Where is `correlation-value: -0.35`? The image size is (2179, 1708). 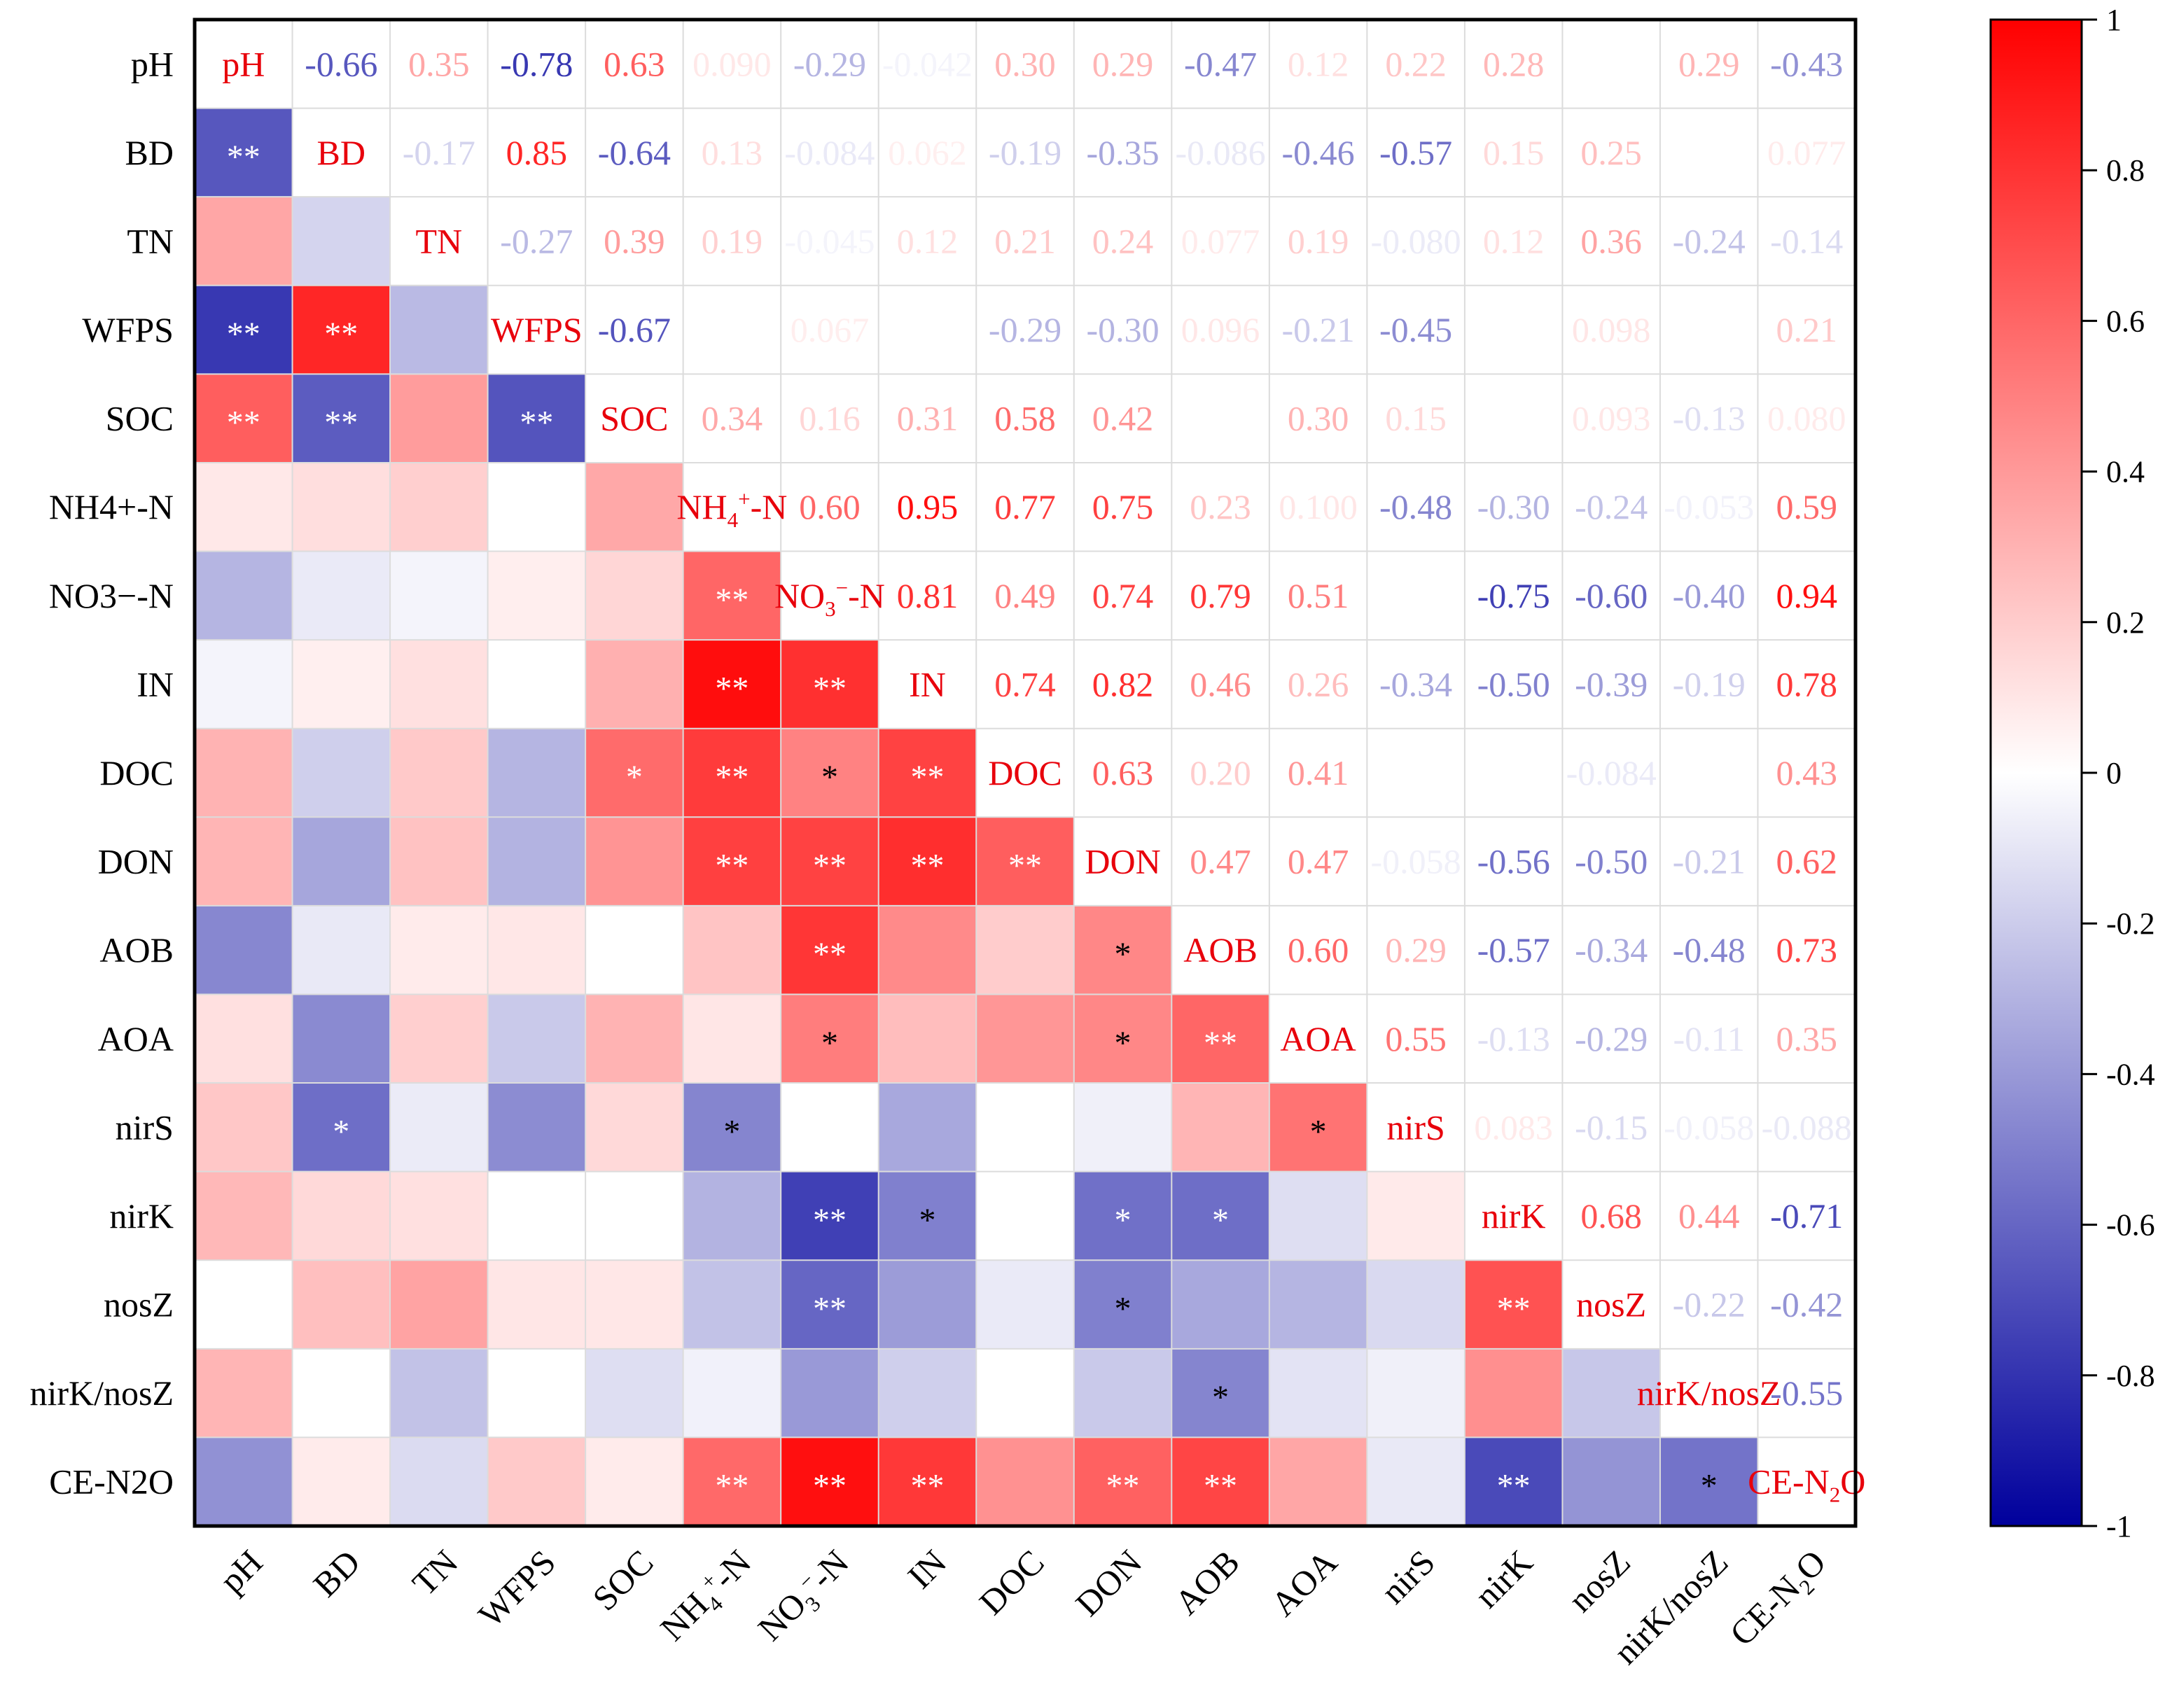
correlation-value: -0.35 is located at coordinates (1122, 152).